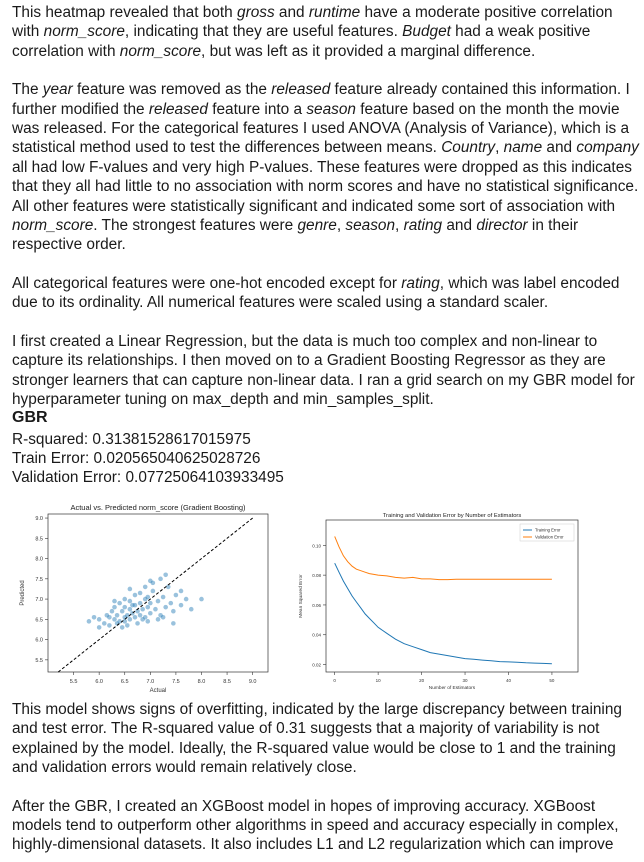 The image size is (644, 862). What do you see at coordinates (99, 682) in the screenshot?
I see `x-tick-label: 6.0` at bounding box center [99, 682].